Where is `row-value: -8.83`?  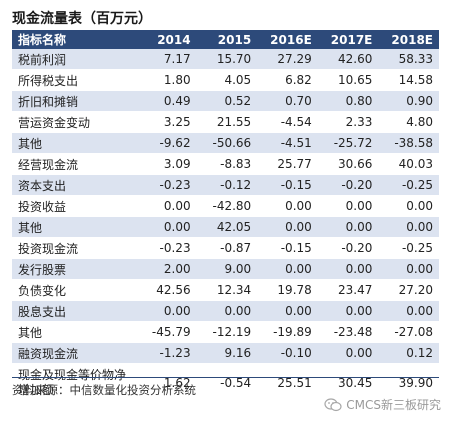
row-value: -8.83 is located at coordinates (227, 164).